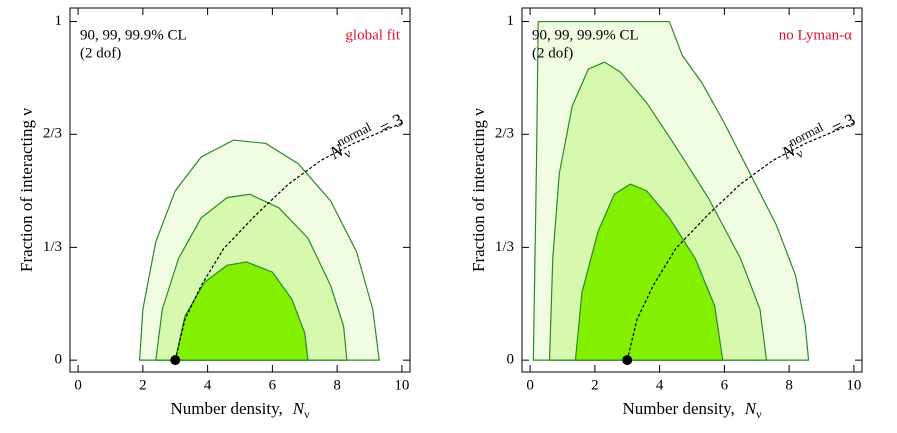 The height and width of the screenshot is (433, 897). I want to click on panel-tag: global fit, so click(372, 35).